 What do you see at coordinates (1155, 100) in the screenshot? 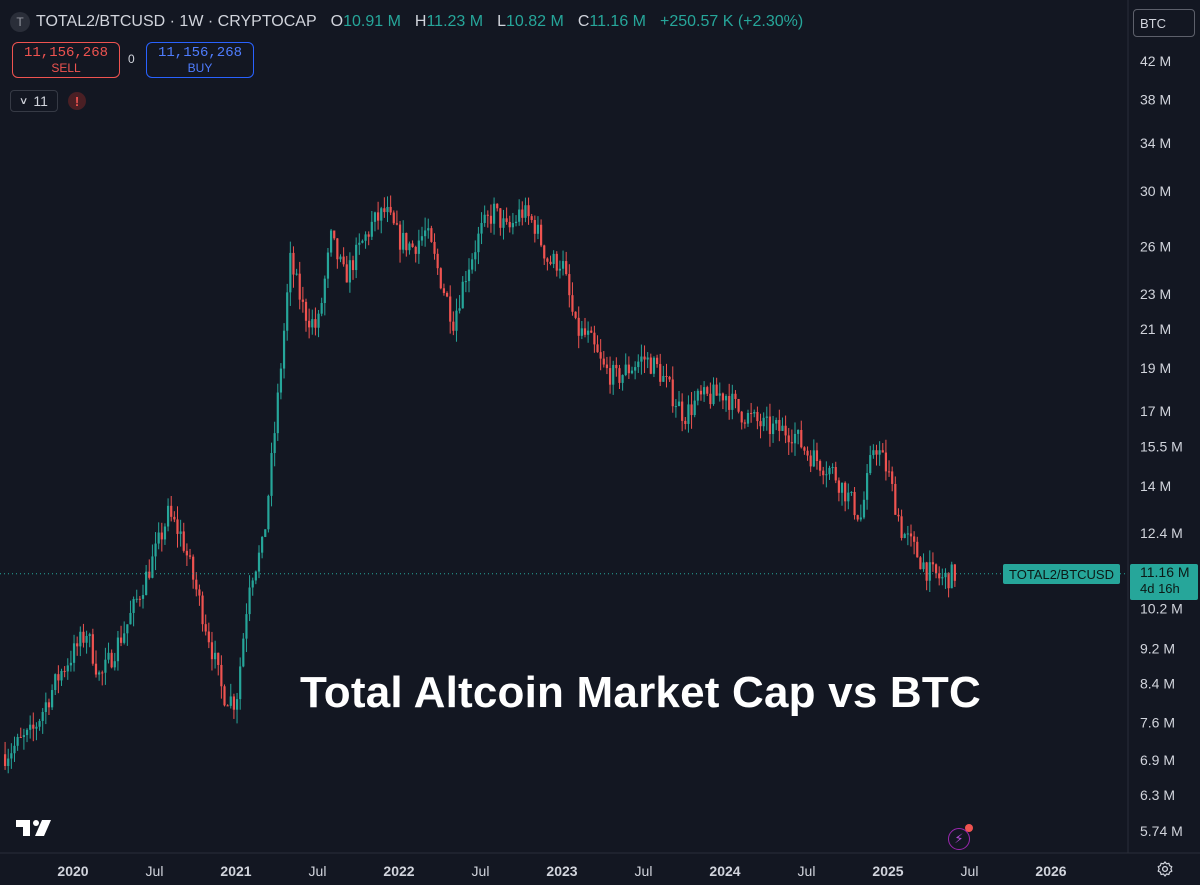
I see `price-axis-label: 38 M` at bounding box center [1155, 100].